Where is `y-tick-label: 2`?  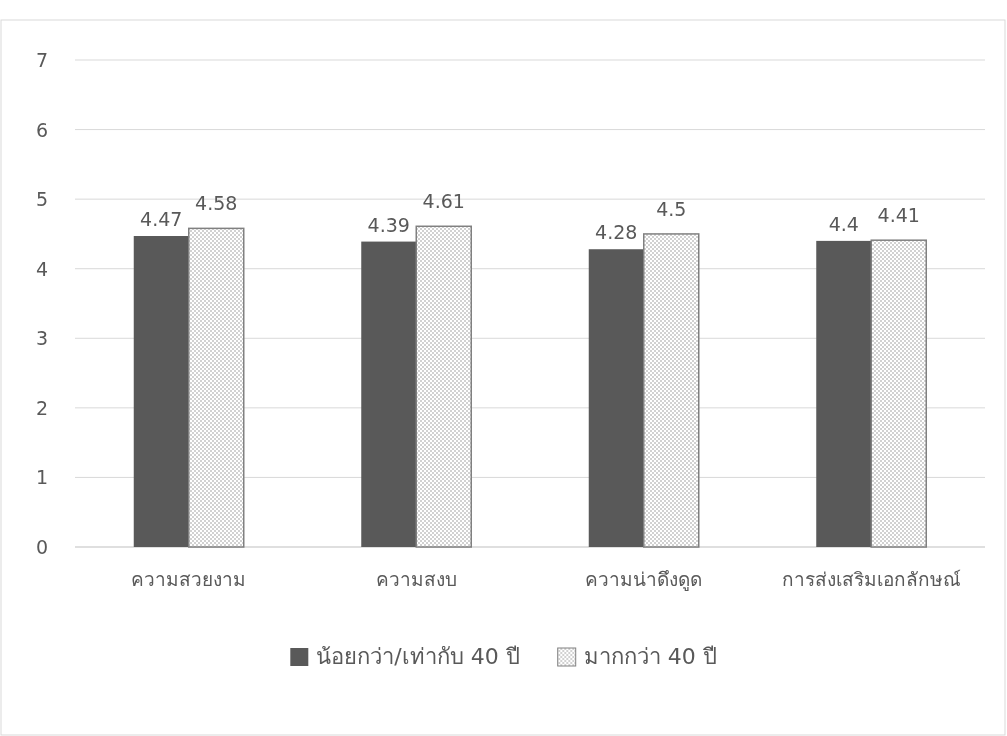 y-tick-label: 2 is located at coordinates (42, 407).